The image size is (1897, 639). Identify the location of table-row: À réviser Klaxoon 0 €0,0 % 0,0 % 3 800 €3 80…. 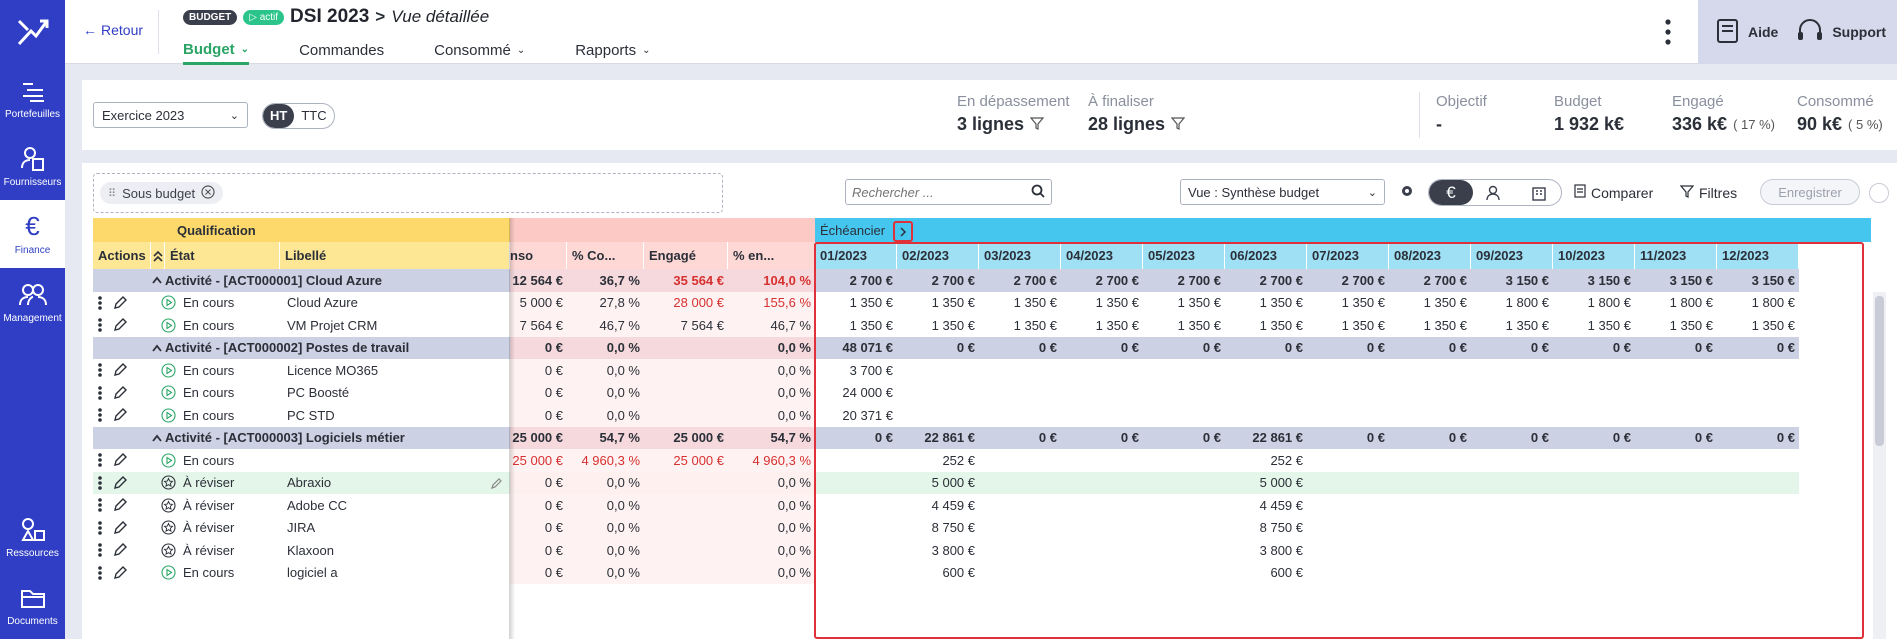
(982, 550).